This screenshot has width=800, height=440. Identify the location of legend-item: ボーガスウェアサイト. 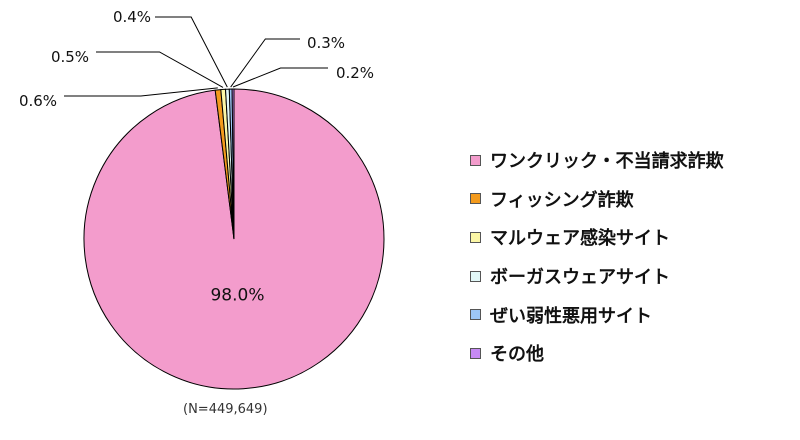
(597, 276).